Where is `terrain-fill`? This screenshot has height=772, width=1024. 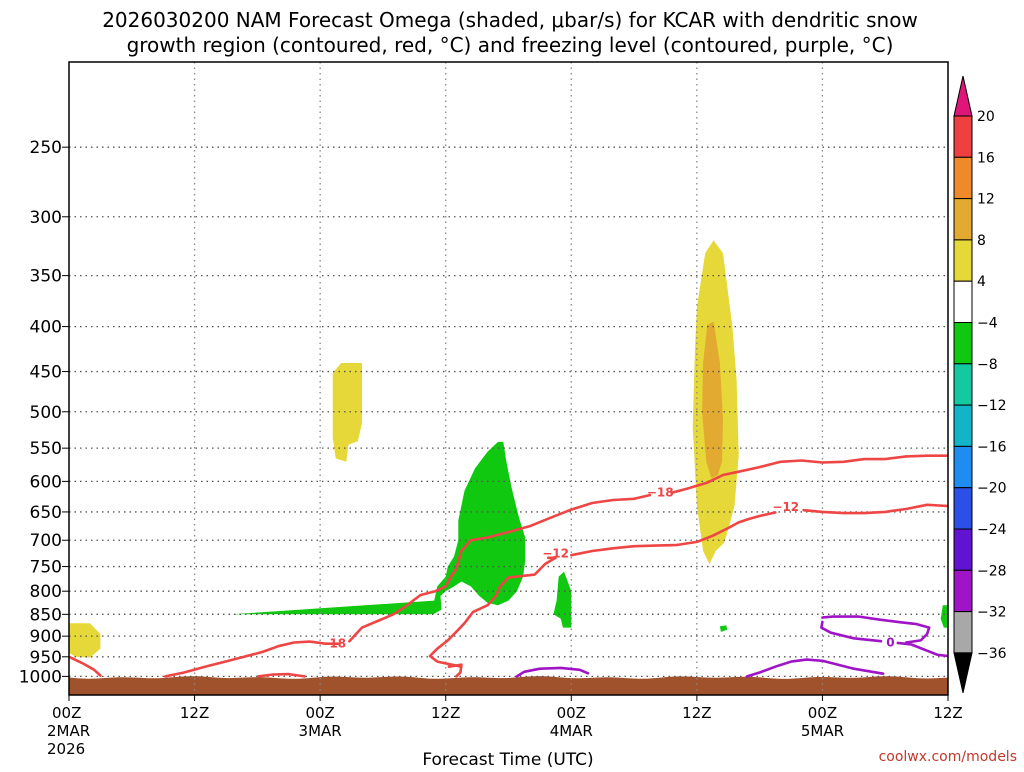
terrain-fill is located at coordinates (508, 685).